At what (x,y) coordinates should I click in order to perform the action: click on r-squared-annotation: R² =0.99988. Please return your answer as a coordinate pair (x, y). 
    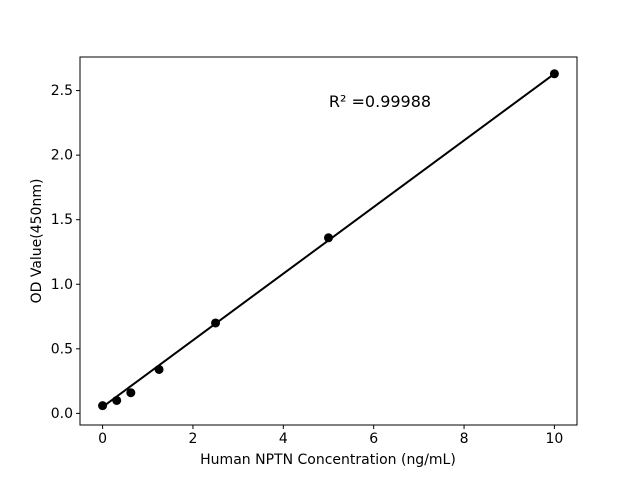
    Looking at the image, I should click on (380, 101).